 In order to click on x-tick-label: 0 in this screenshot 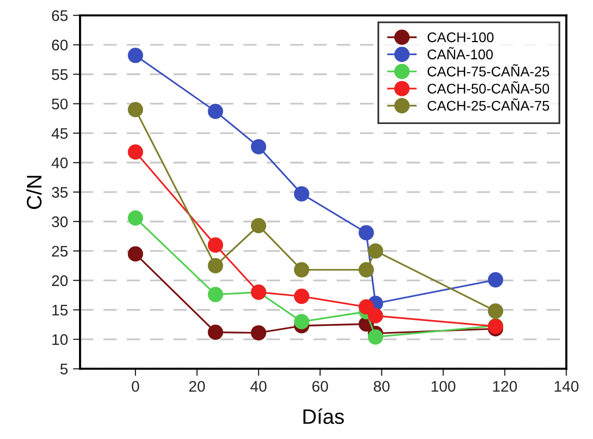, I will do `click(136, 386)`.